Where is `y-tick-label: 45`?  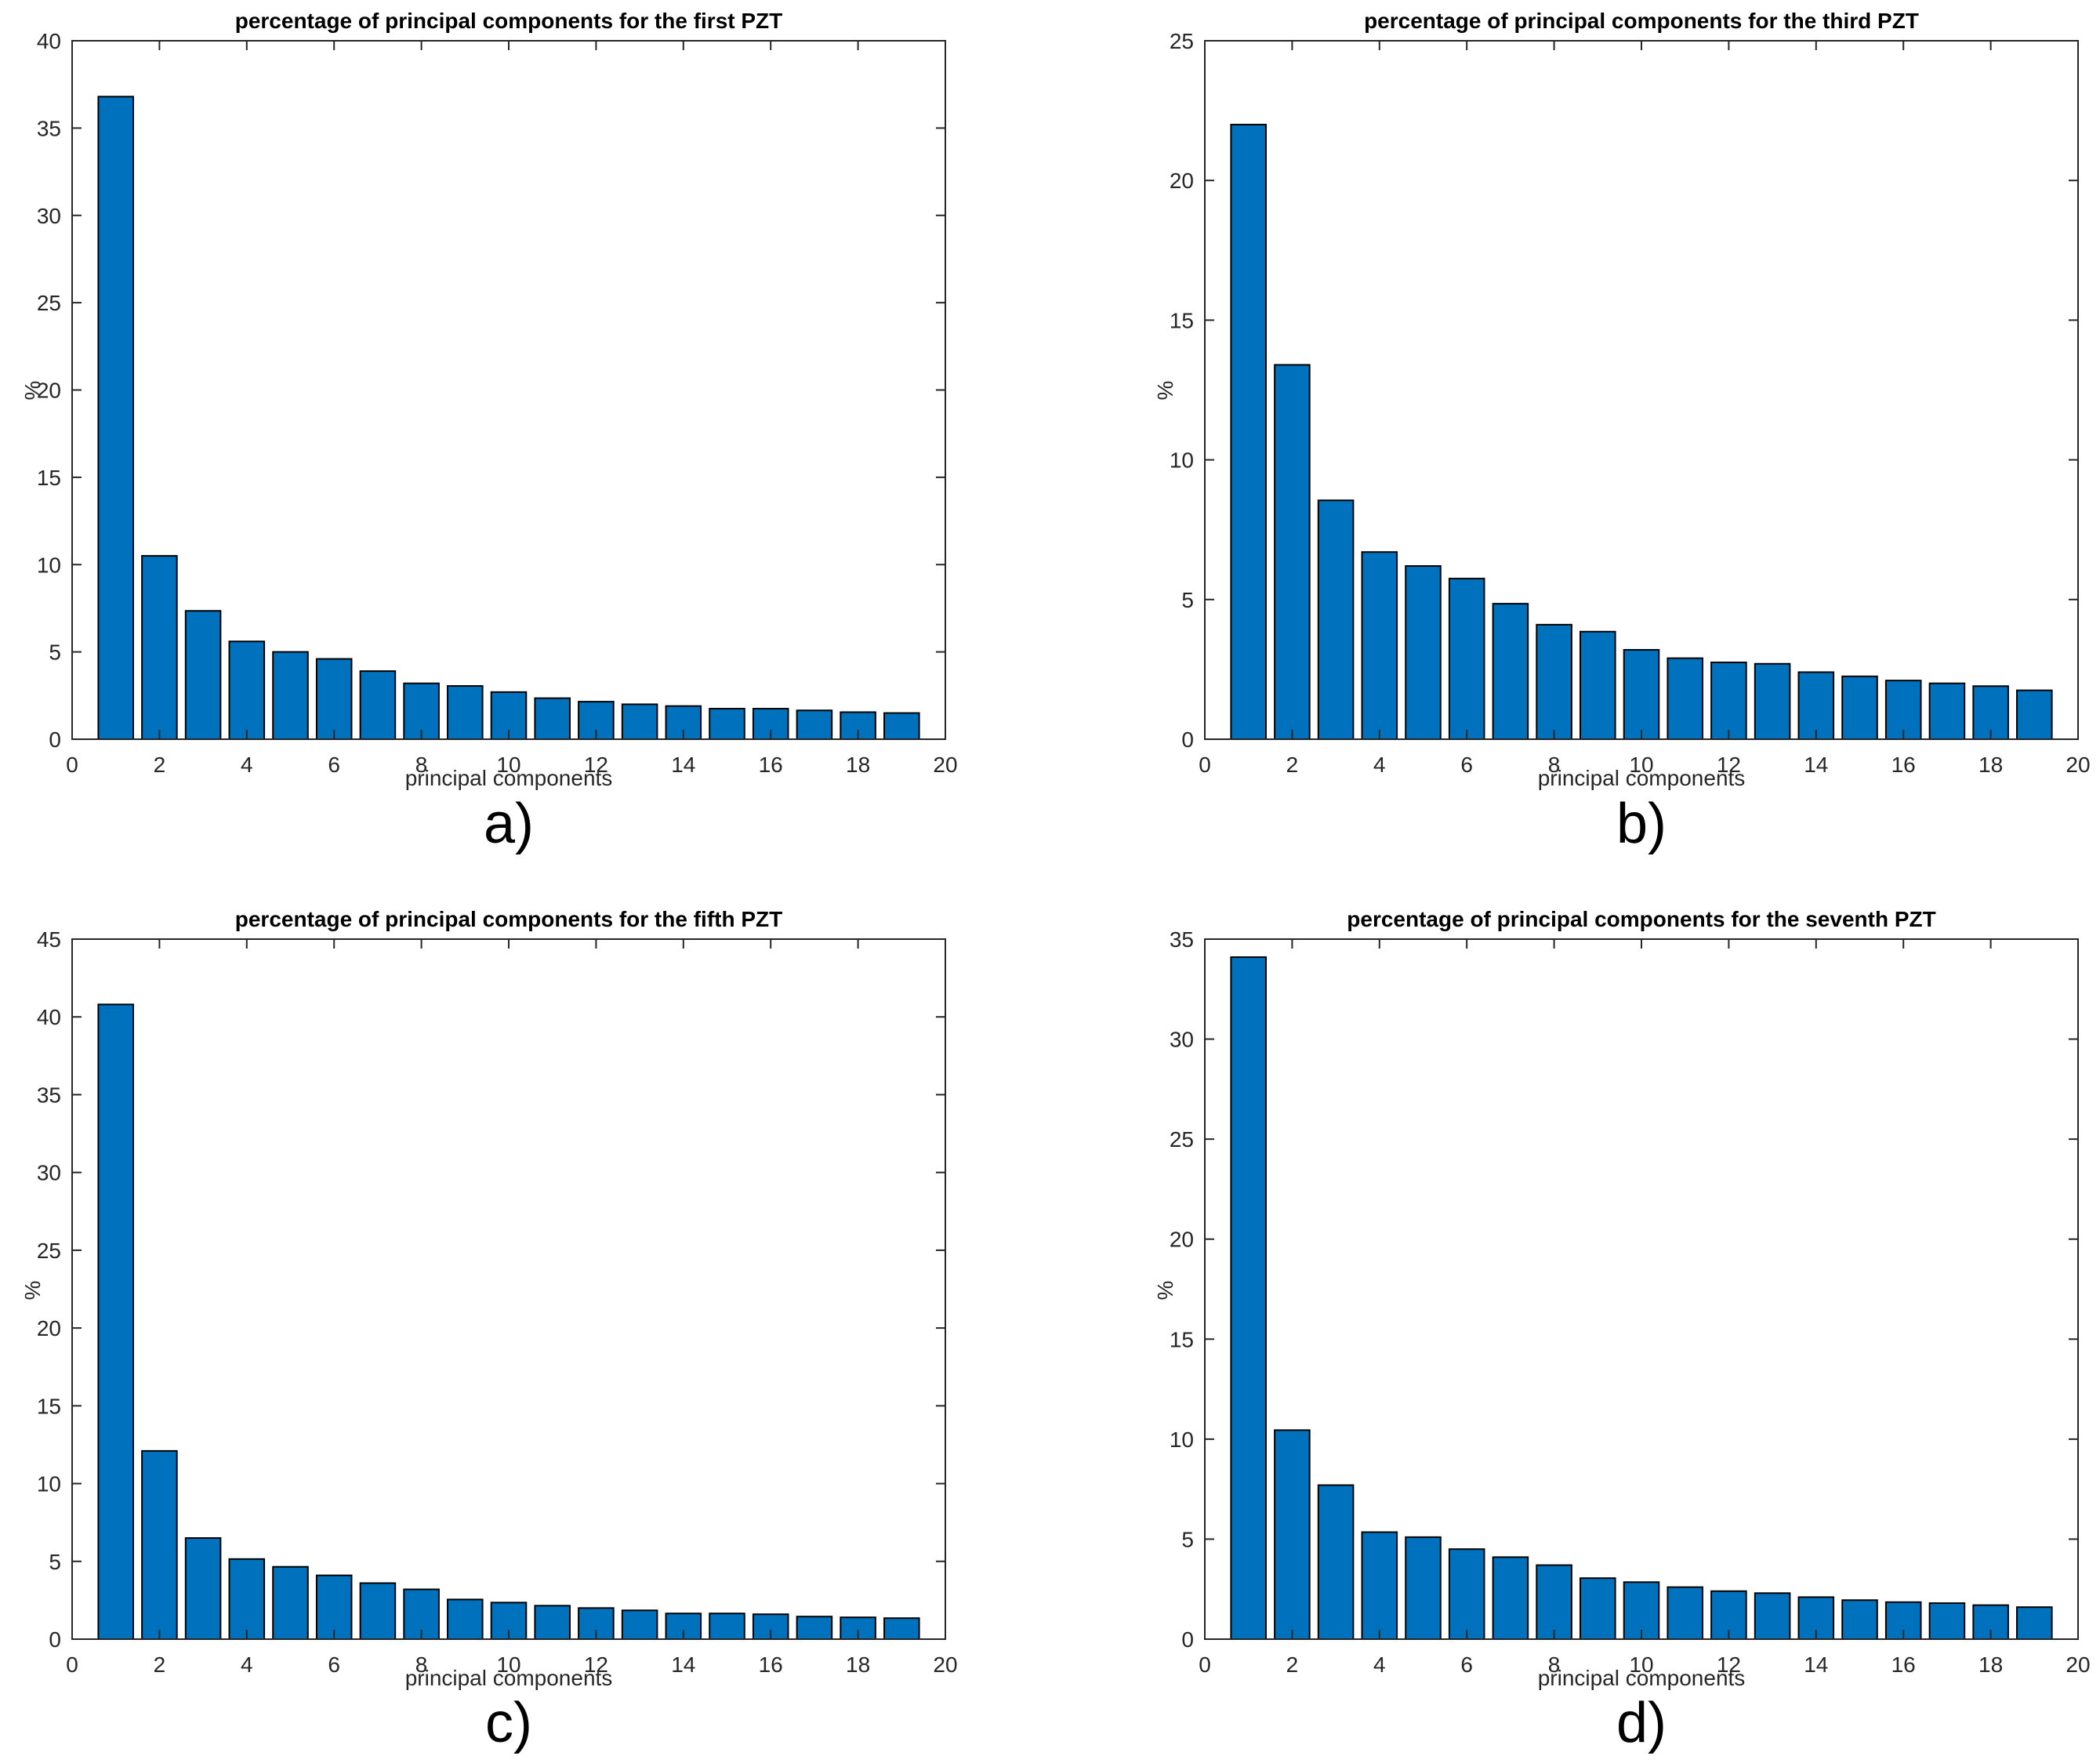
y-tick-label: 45 is located at coordinates (49, 940).